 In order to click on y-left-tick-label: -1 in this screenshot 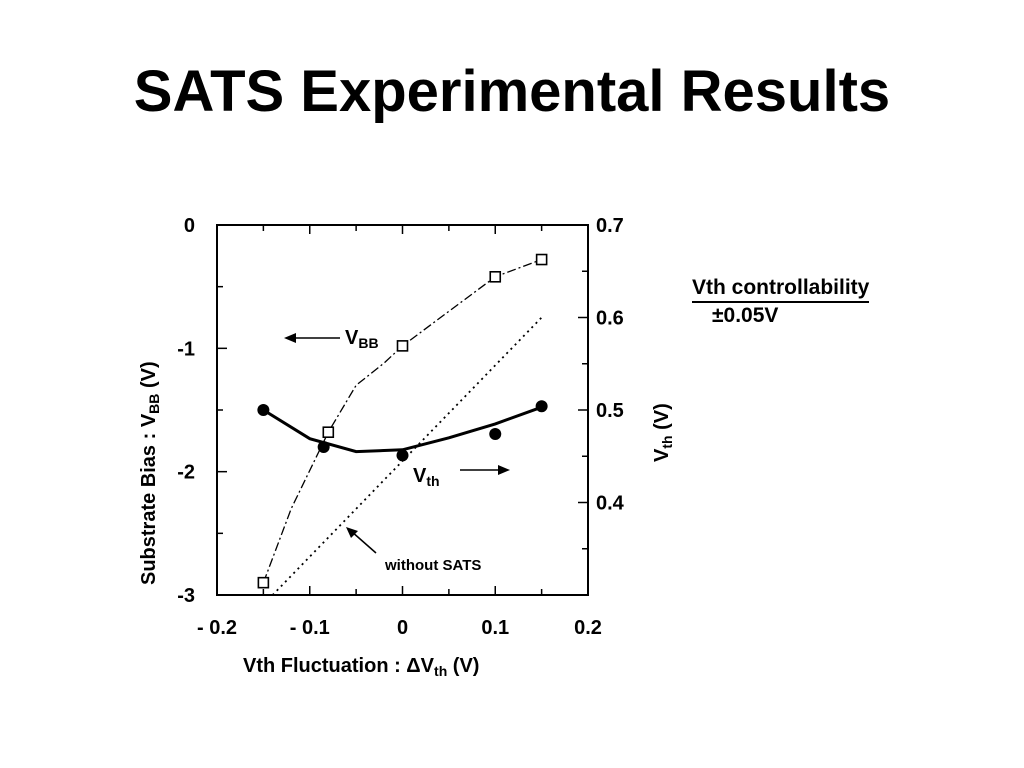, I will do `click(186, 349)`.